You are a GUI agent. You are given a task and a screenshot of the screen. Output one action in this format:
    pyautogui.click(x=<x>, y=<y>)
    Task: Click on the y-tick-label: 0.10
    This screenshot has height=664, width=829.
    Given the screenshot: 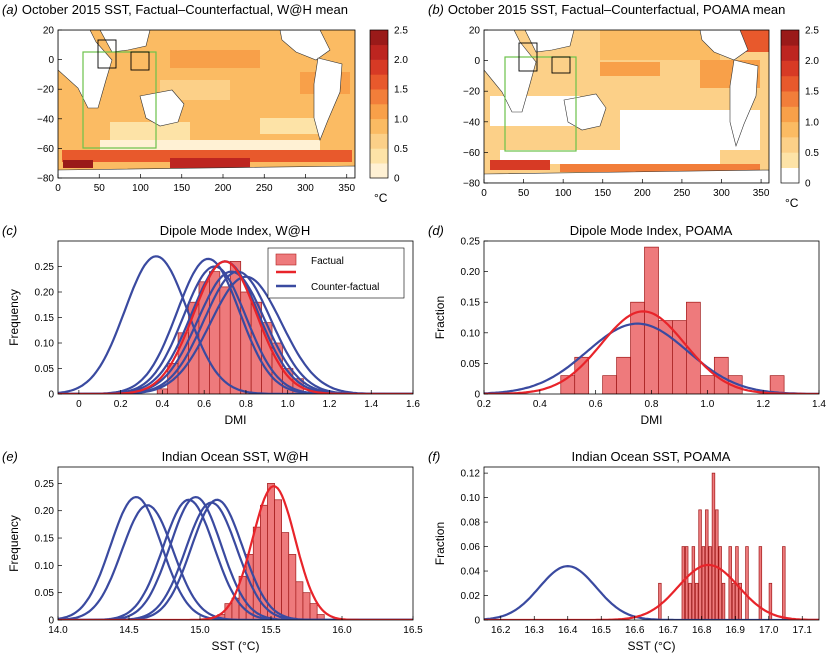 What is the action you would take?
    pyautogui.click(x=471, y=498)
    